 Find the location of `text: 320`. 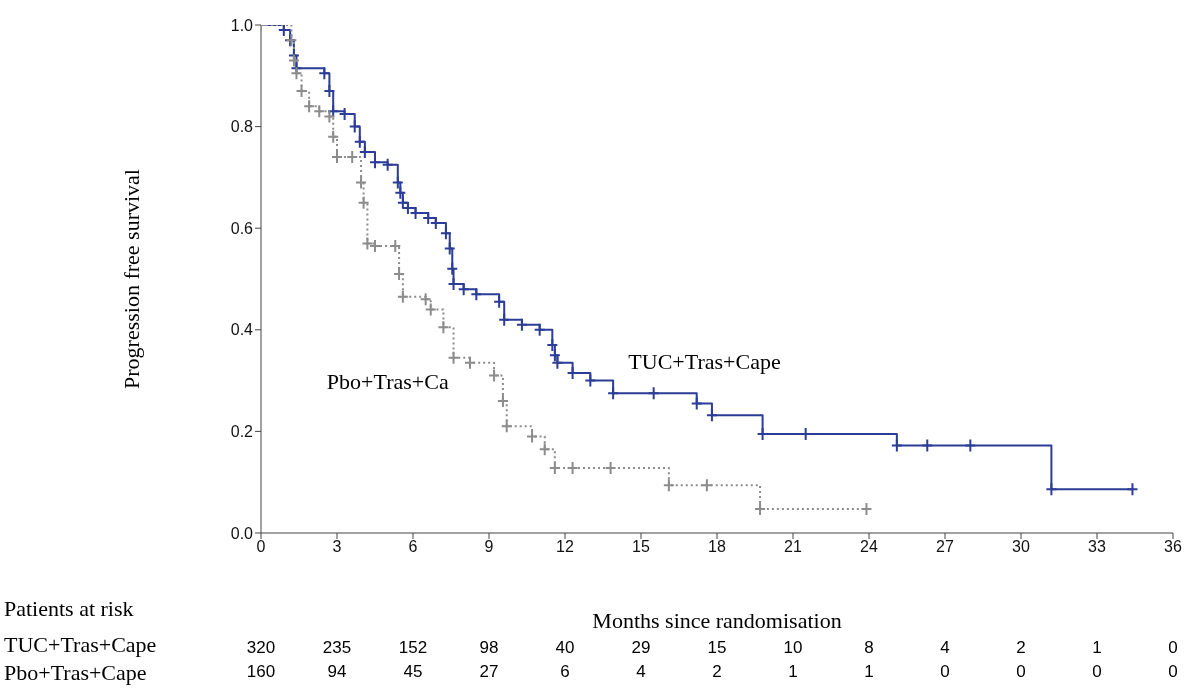

text: 320 is located at coordinates (261, 648).